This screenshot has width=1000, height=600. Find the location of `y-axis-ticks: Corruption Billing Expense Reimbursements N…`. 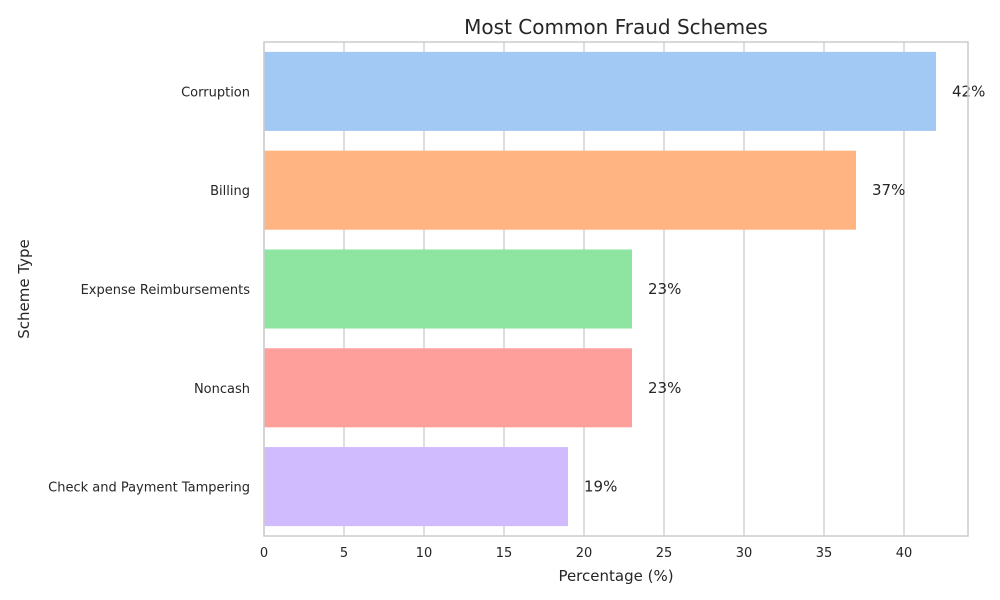

y-axis-ticks: Corruption Billing Expense Reimbursements N… is located at coordinates (149, 290).